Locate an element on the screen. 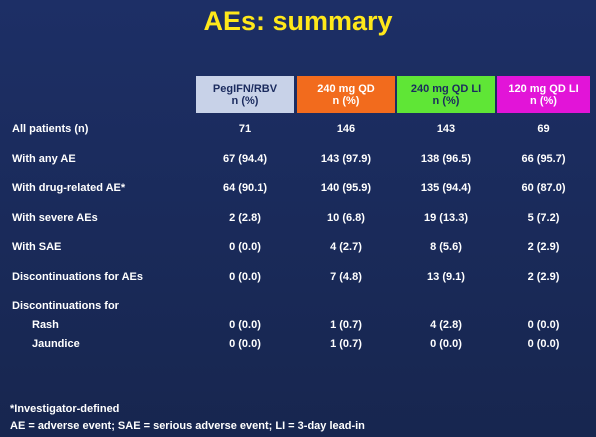 The image size is (596, 437). cell-value: 71 is located at coordinates (245, 129).